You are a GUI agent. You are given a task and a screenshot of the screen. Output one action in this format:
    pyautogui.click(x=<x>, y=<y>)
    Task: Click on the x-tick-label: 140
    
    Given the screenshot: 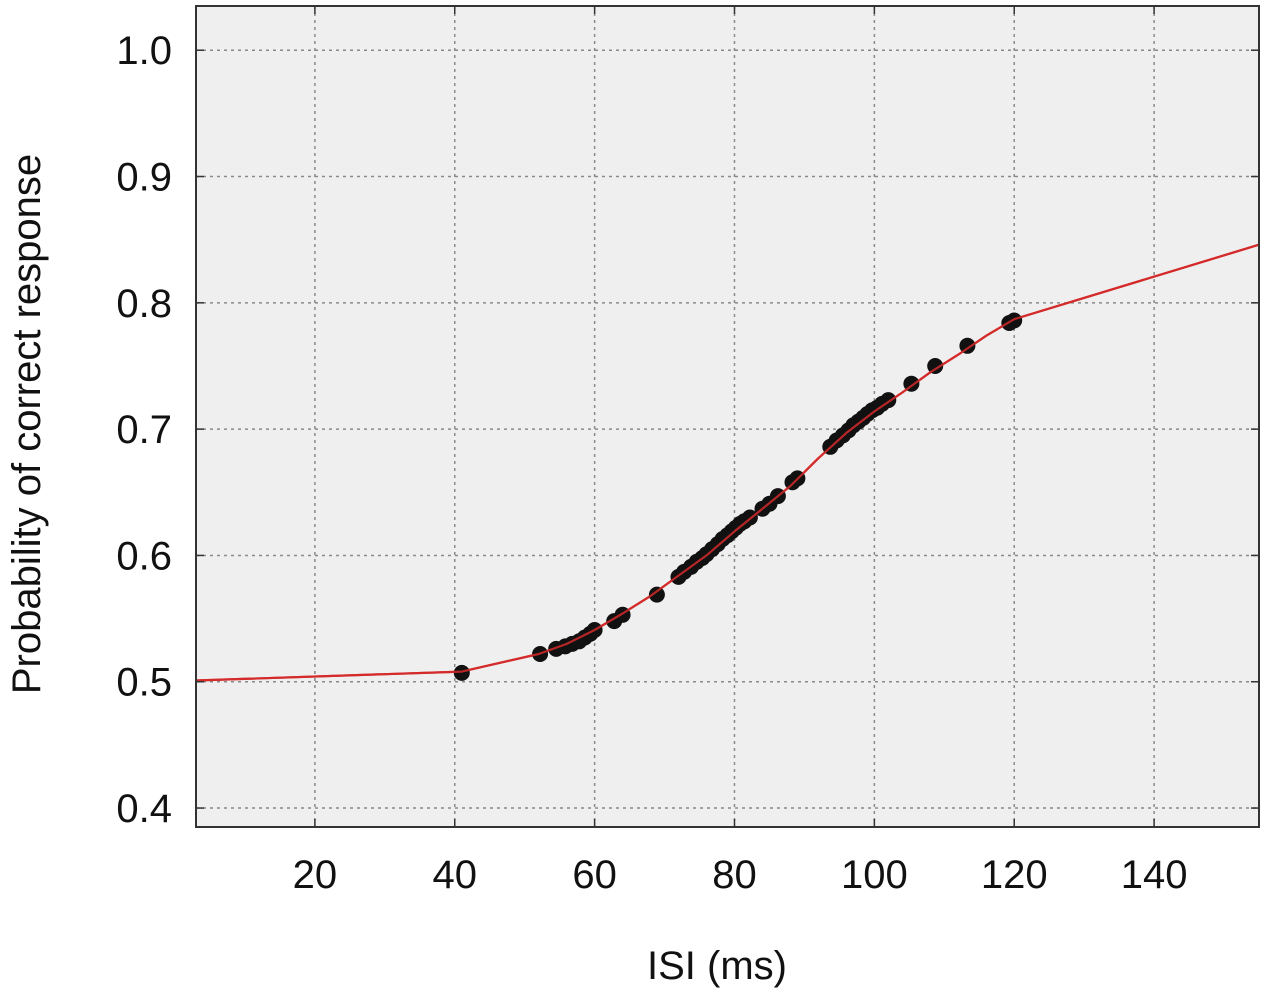 What is the action you would take?
    pyautogui.click(x=1154, y=875)
    